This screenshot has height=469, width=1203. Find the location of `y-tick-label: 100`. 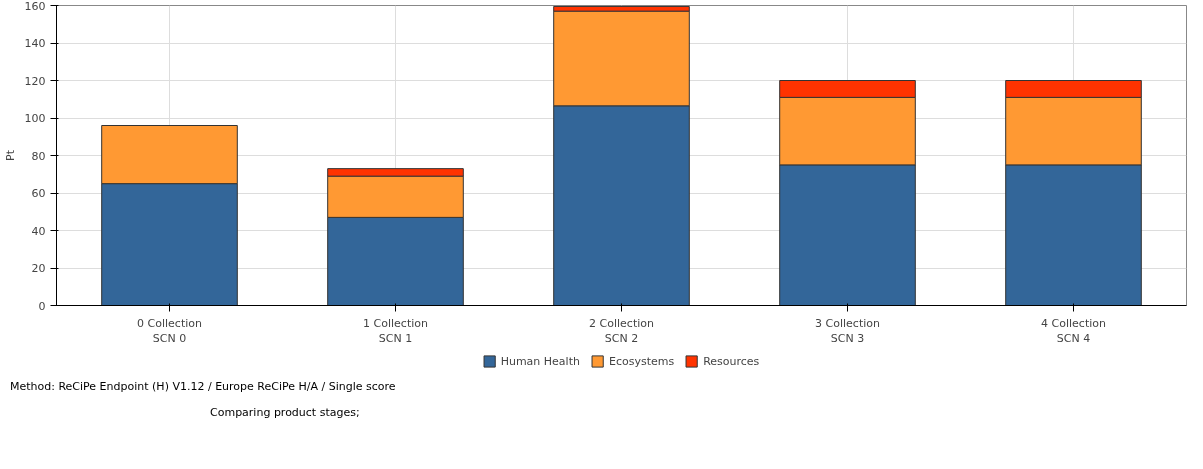

y-tick-label: 100 is located at coordinates (35, 118).